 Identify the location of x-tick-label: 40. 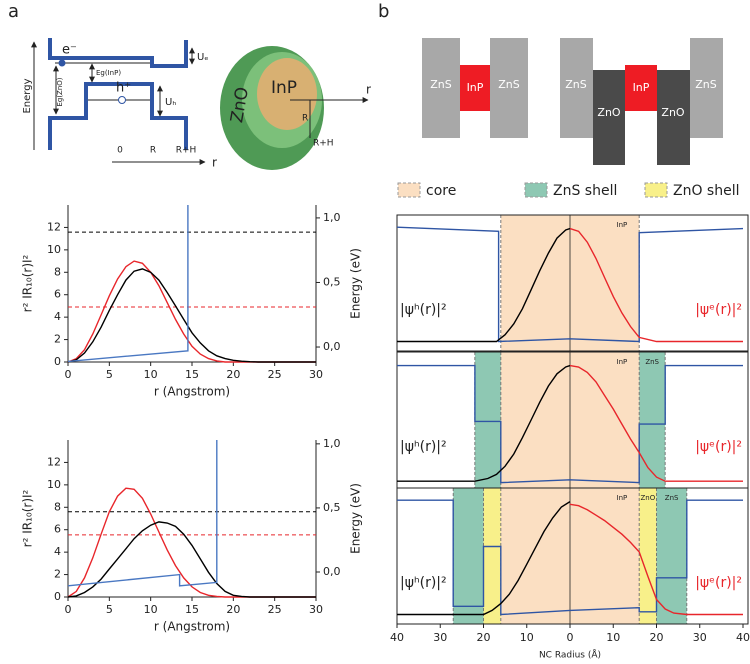
(397, 637).